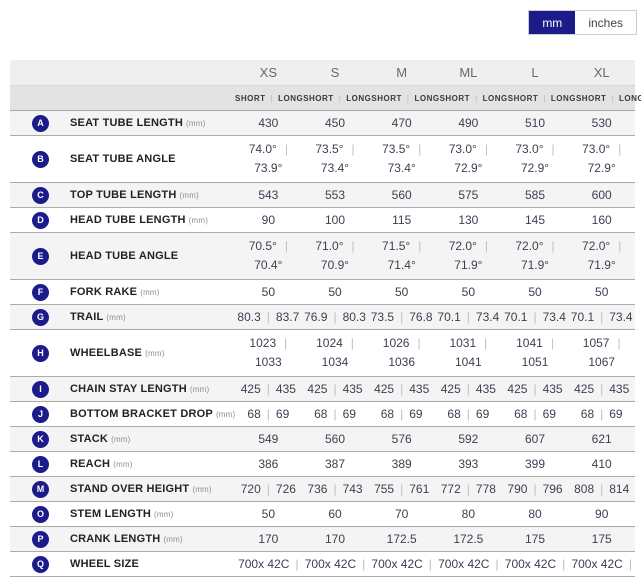  What do you see at coordinates (268, 256) in the screenshot?
I see `value-cell: 70.5° | 70.4°` at bounding box center [268, 256].